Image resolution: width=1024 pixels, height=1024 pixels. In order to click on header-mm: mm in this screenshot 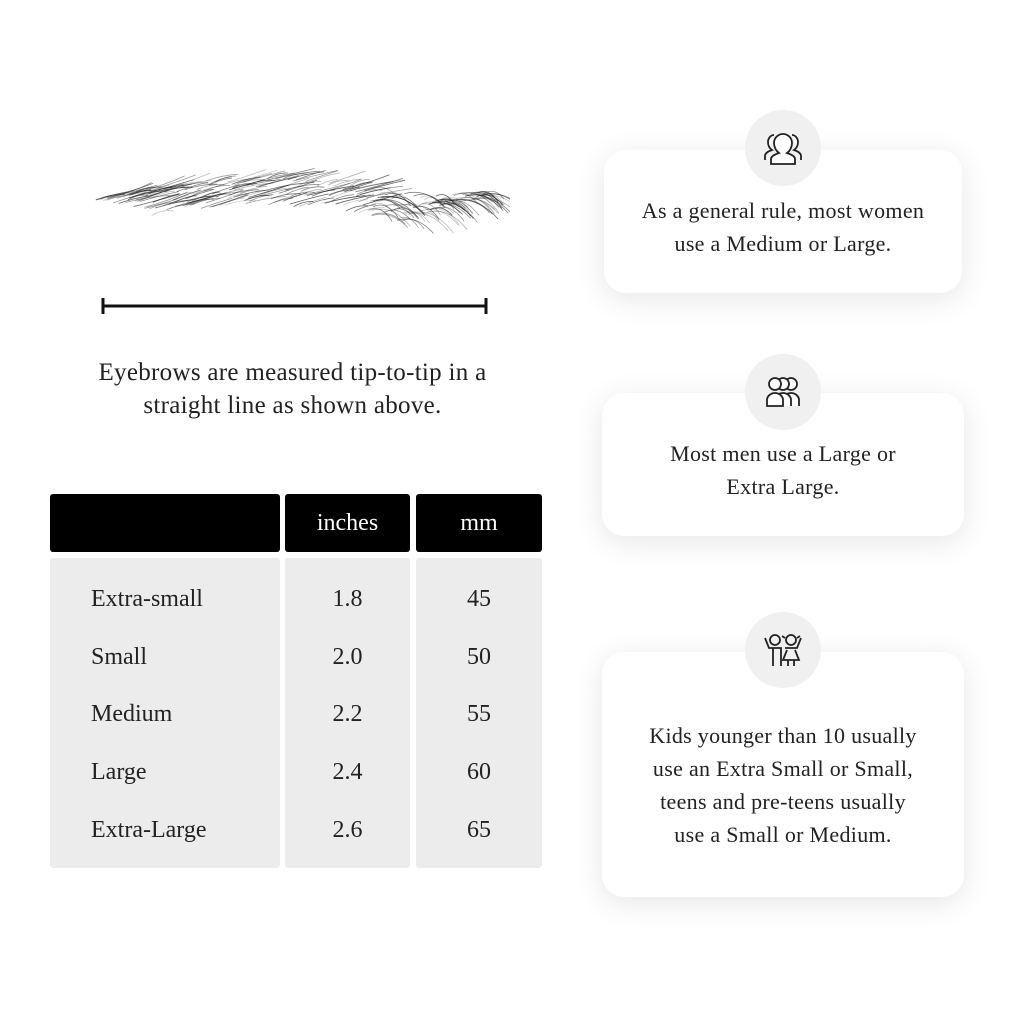, I will do `click(479, 523)`.